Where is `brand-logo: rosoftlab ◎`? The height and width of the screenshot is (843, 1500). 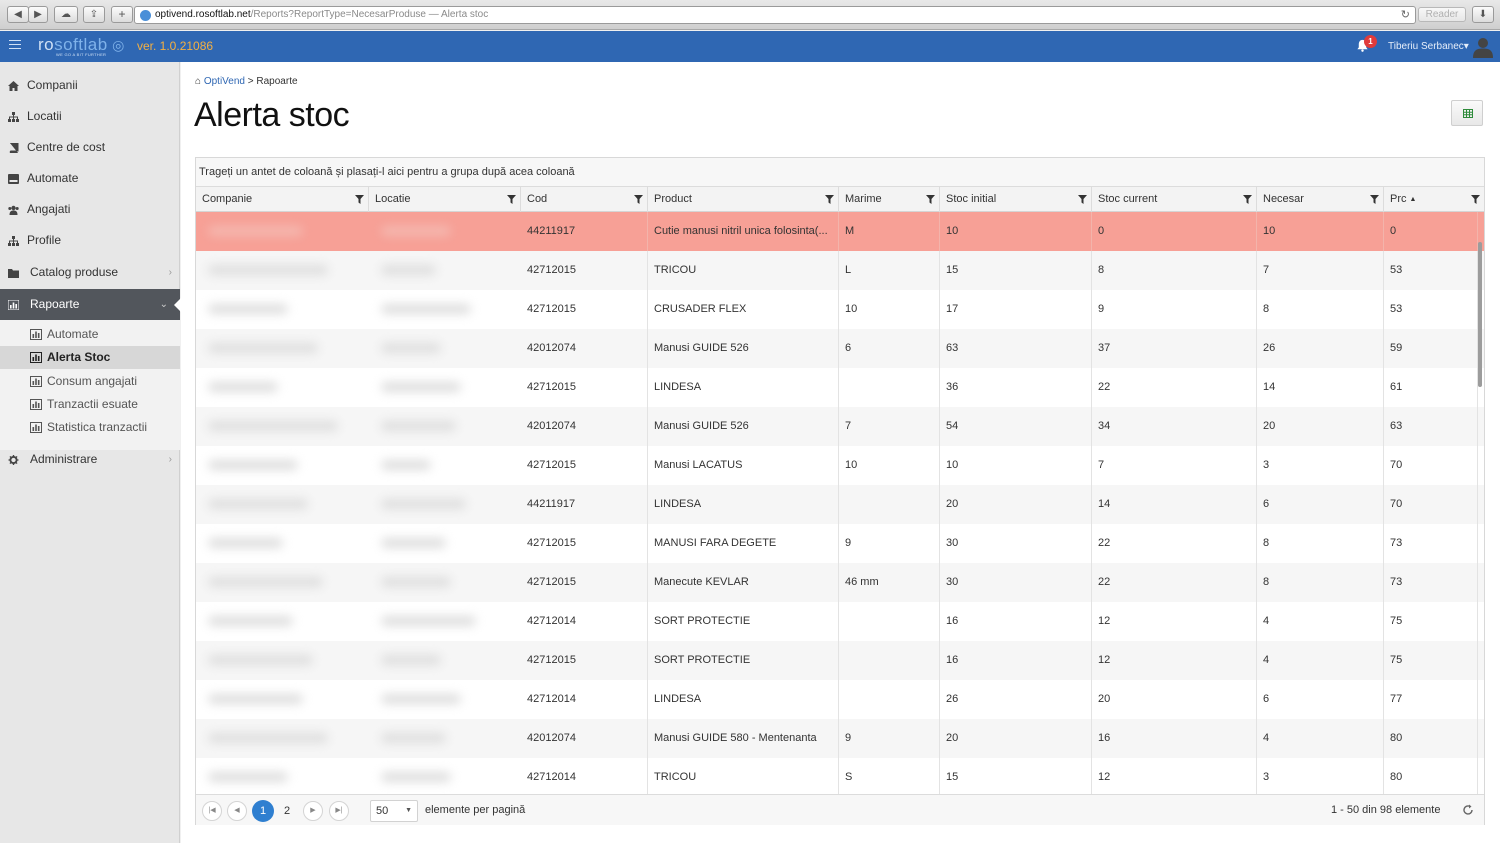 brand-logo: rosoftlab ◎ is located at coordinates (81, 44).